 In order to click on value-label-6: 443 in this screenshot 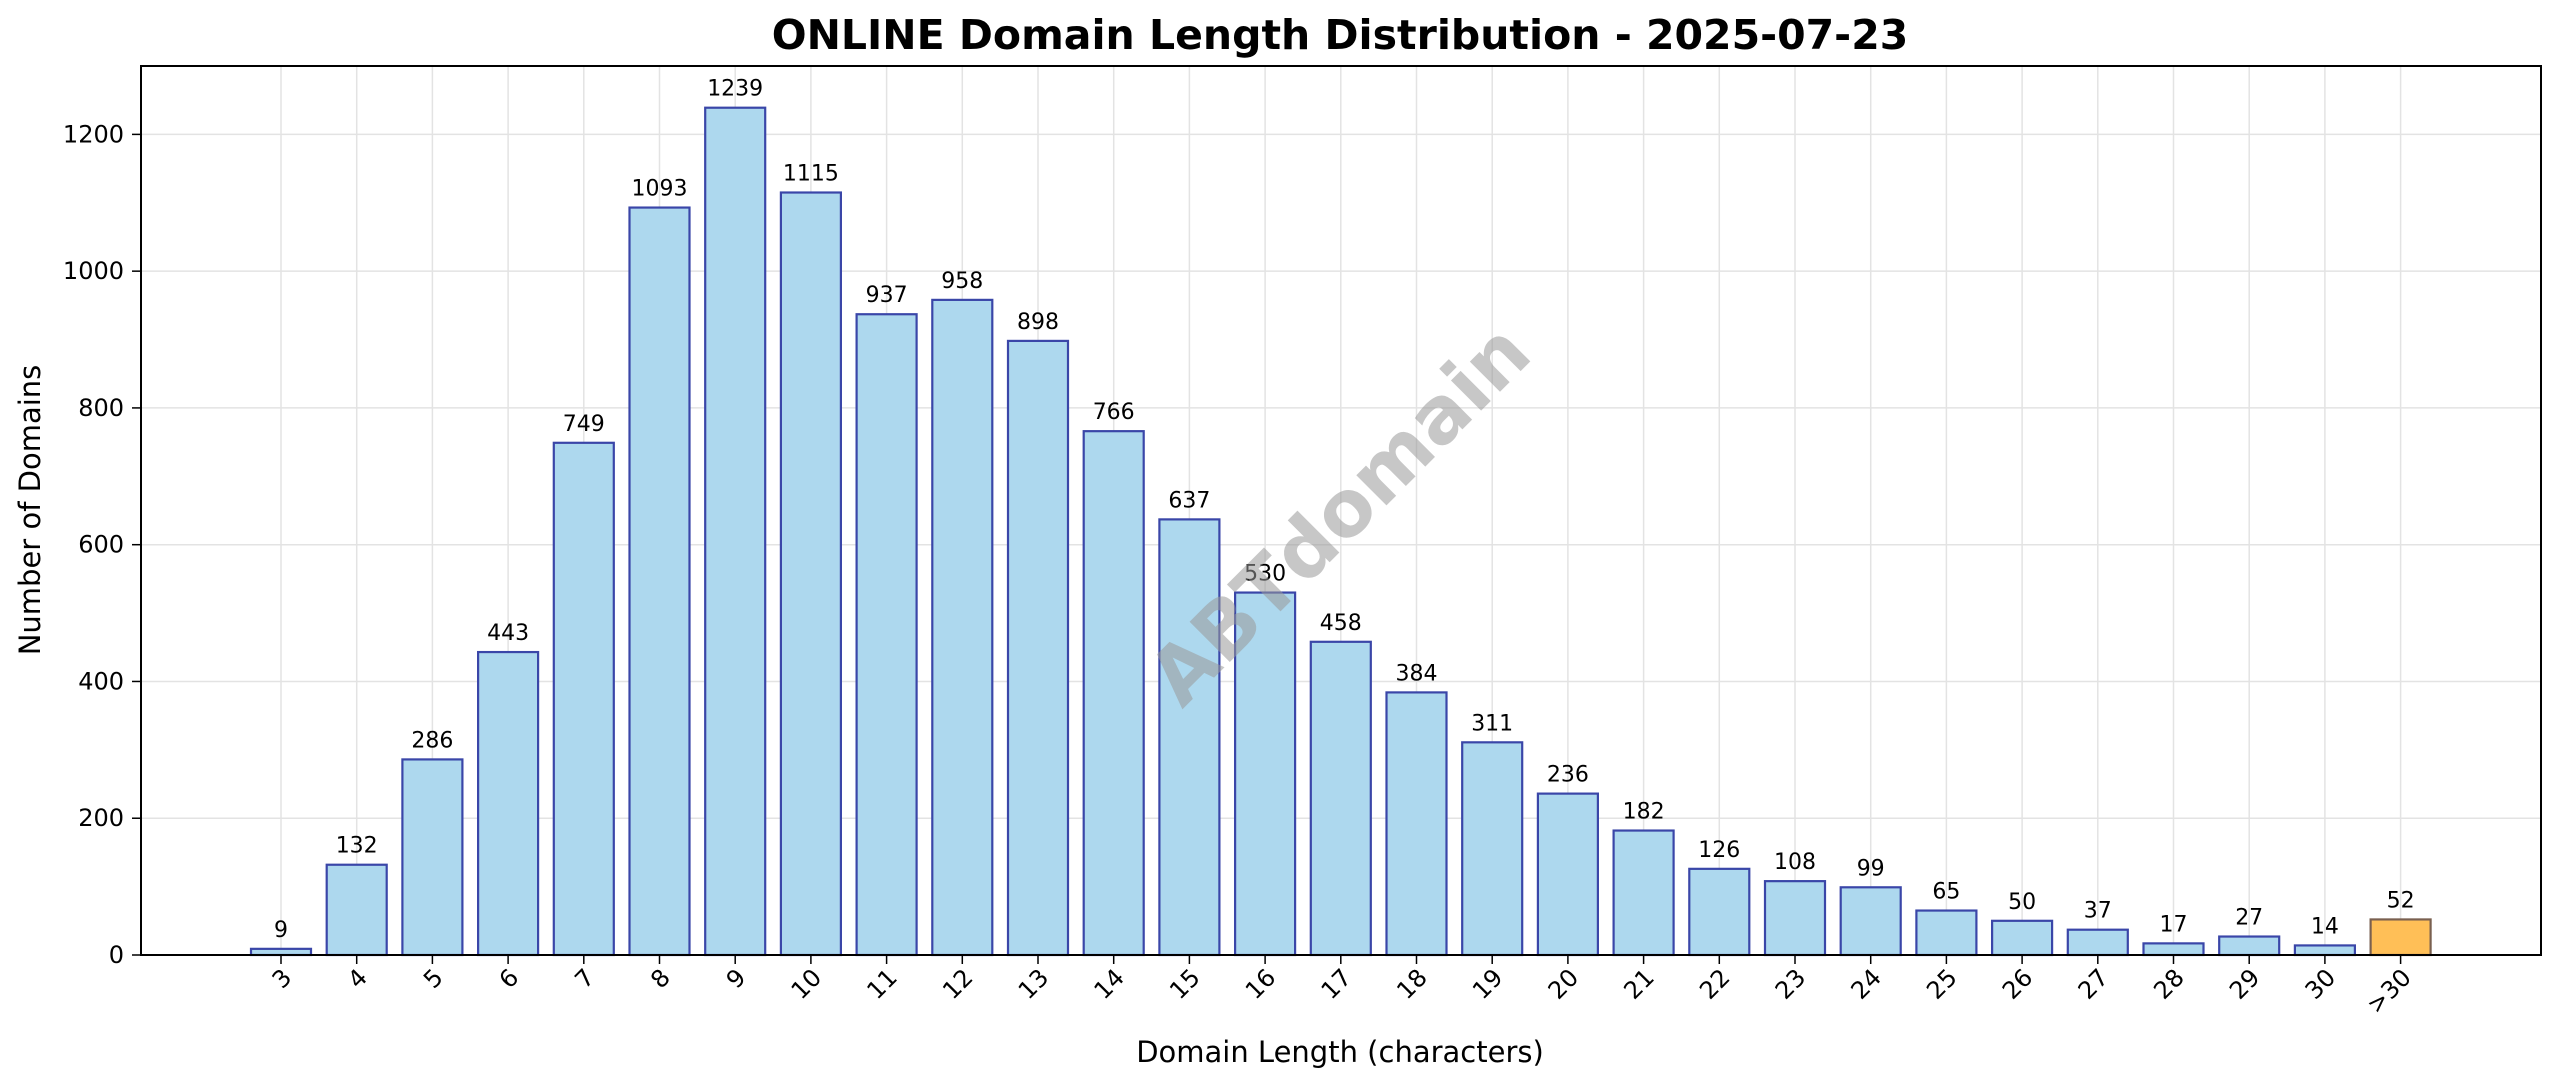, I will do `click(508, 633)`.